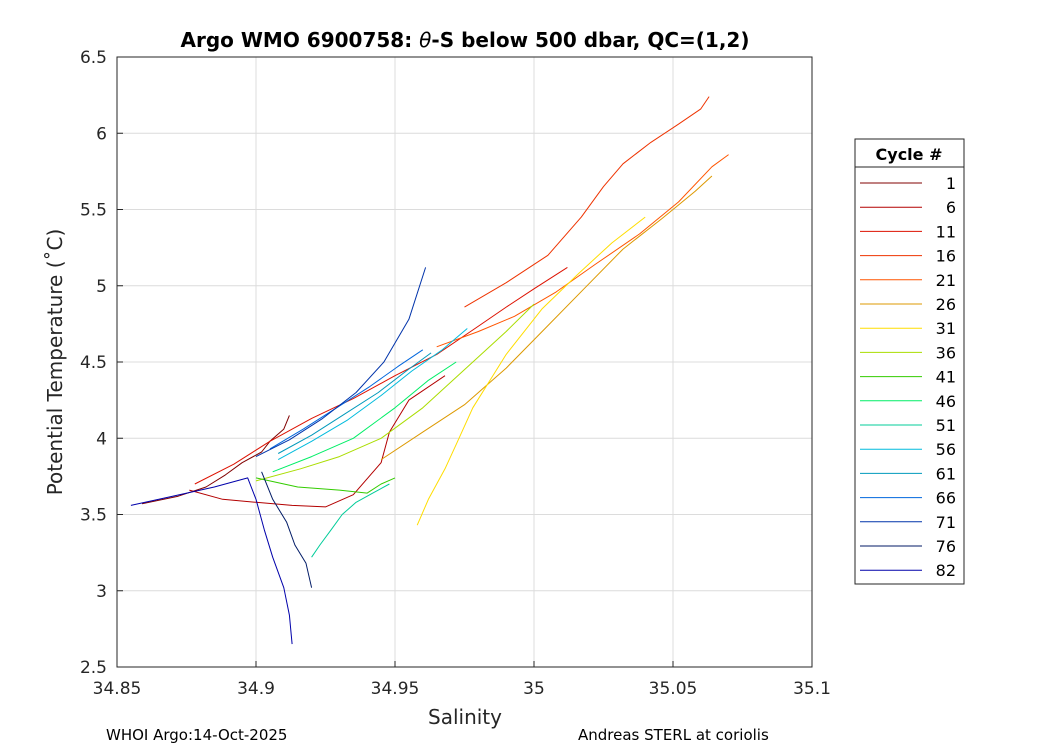 The height and width of the screenshot is (750, 1050). Describe the element at coordinates (946, 473) in the screenshot. I see `legend-label-cycle-61: 61` at that location.